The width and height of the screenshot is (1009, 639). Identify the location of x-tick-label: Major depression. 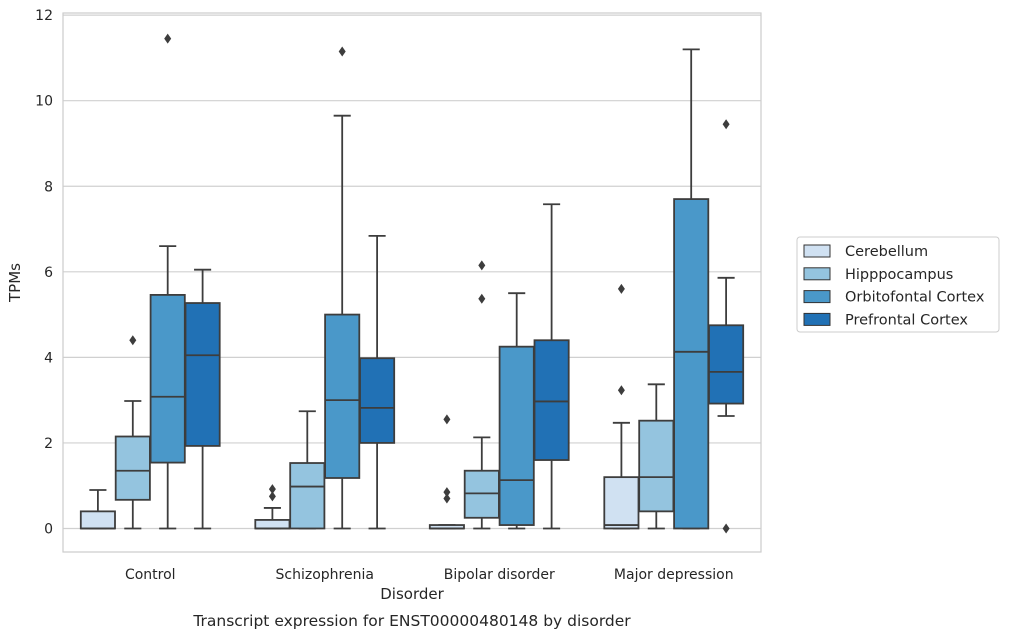
(674, 575).